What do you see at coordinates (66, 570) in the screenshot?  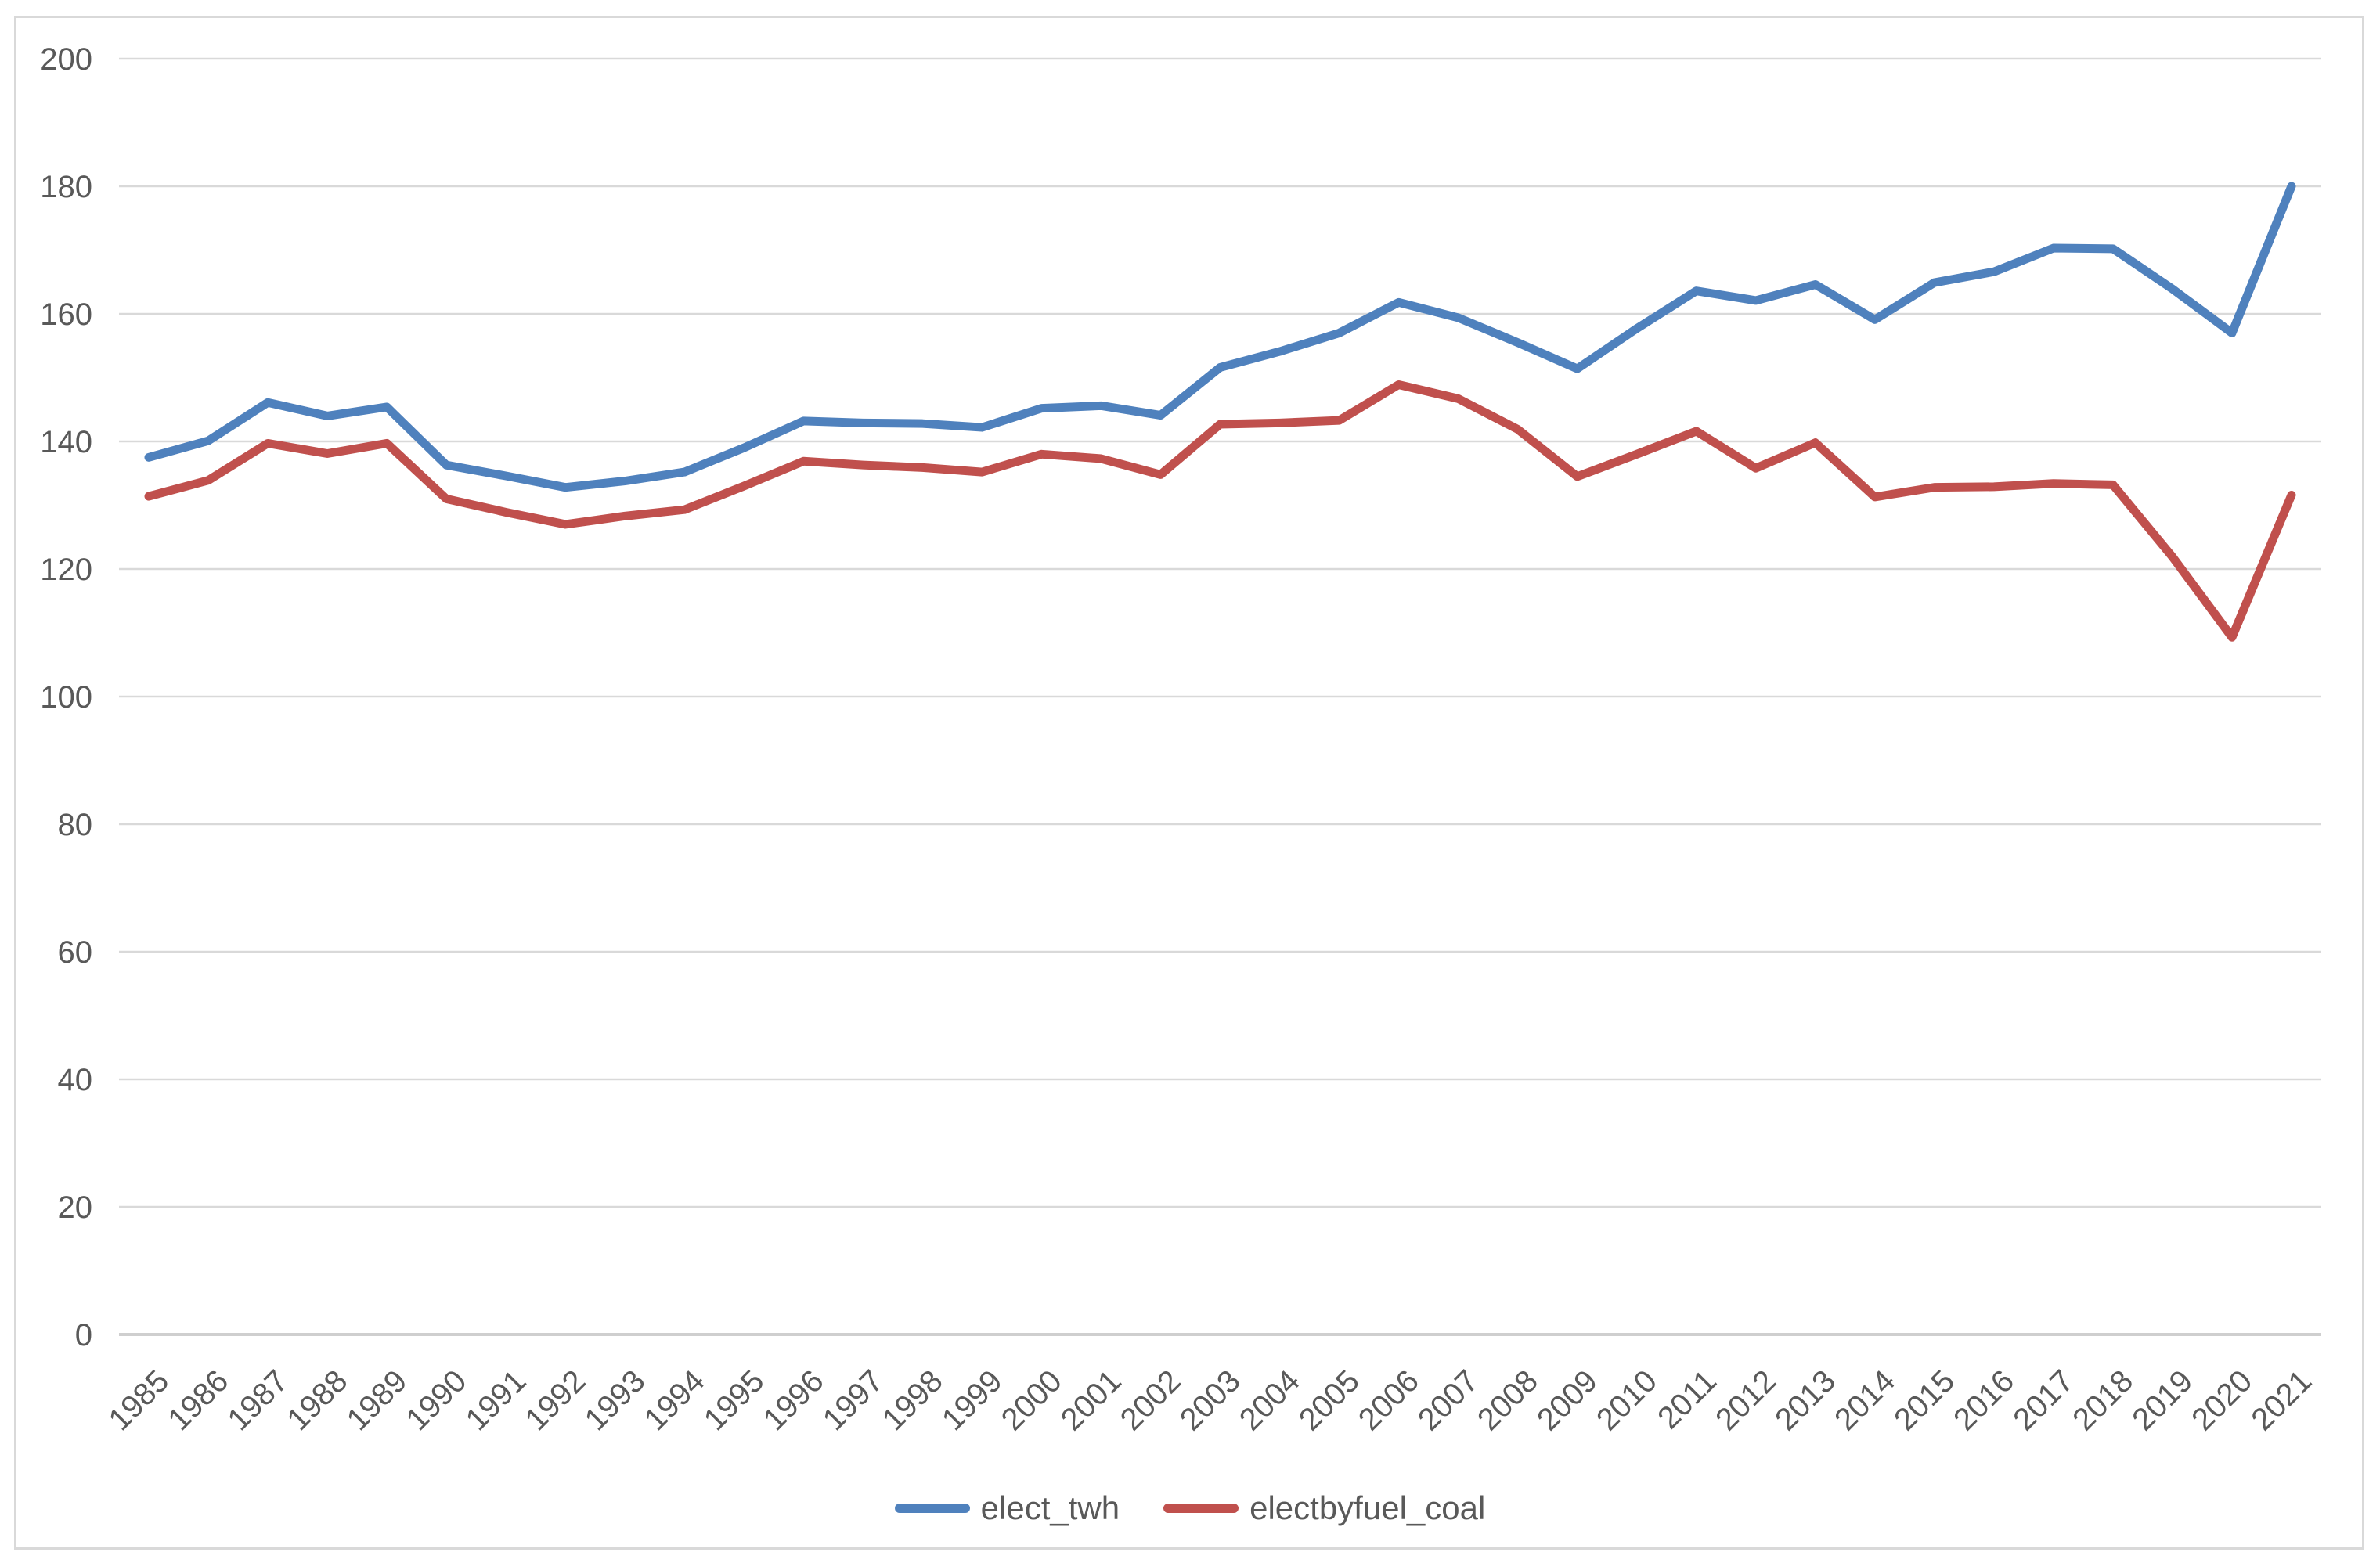 I see `y-tick-label: 120` at bounding box center [66, 570].